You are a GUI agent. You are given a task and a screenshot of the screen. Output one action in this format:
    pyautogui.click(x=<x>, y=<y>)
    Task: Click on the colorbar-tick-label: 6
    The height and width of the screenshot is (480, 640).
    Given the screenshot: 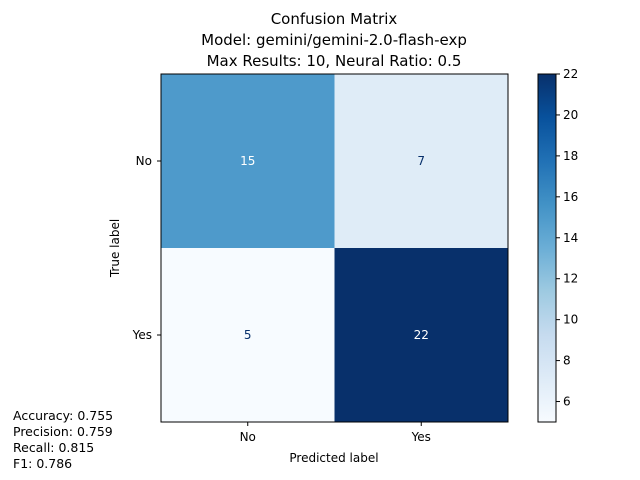 What is the action you would take?
    pyautogui.click(x=567, y=402)
    